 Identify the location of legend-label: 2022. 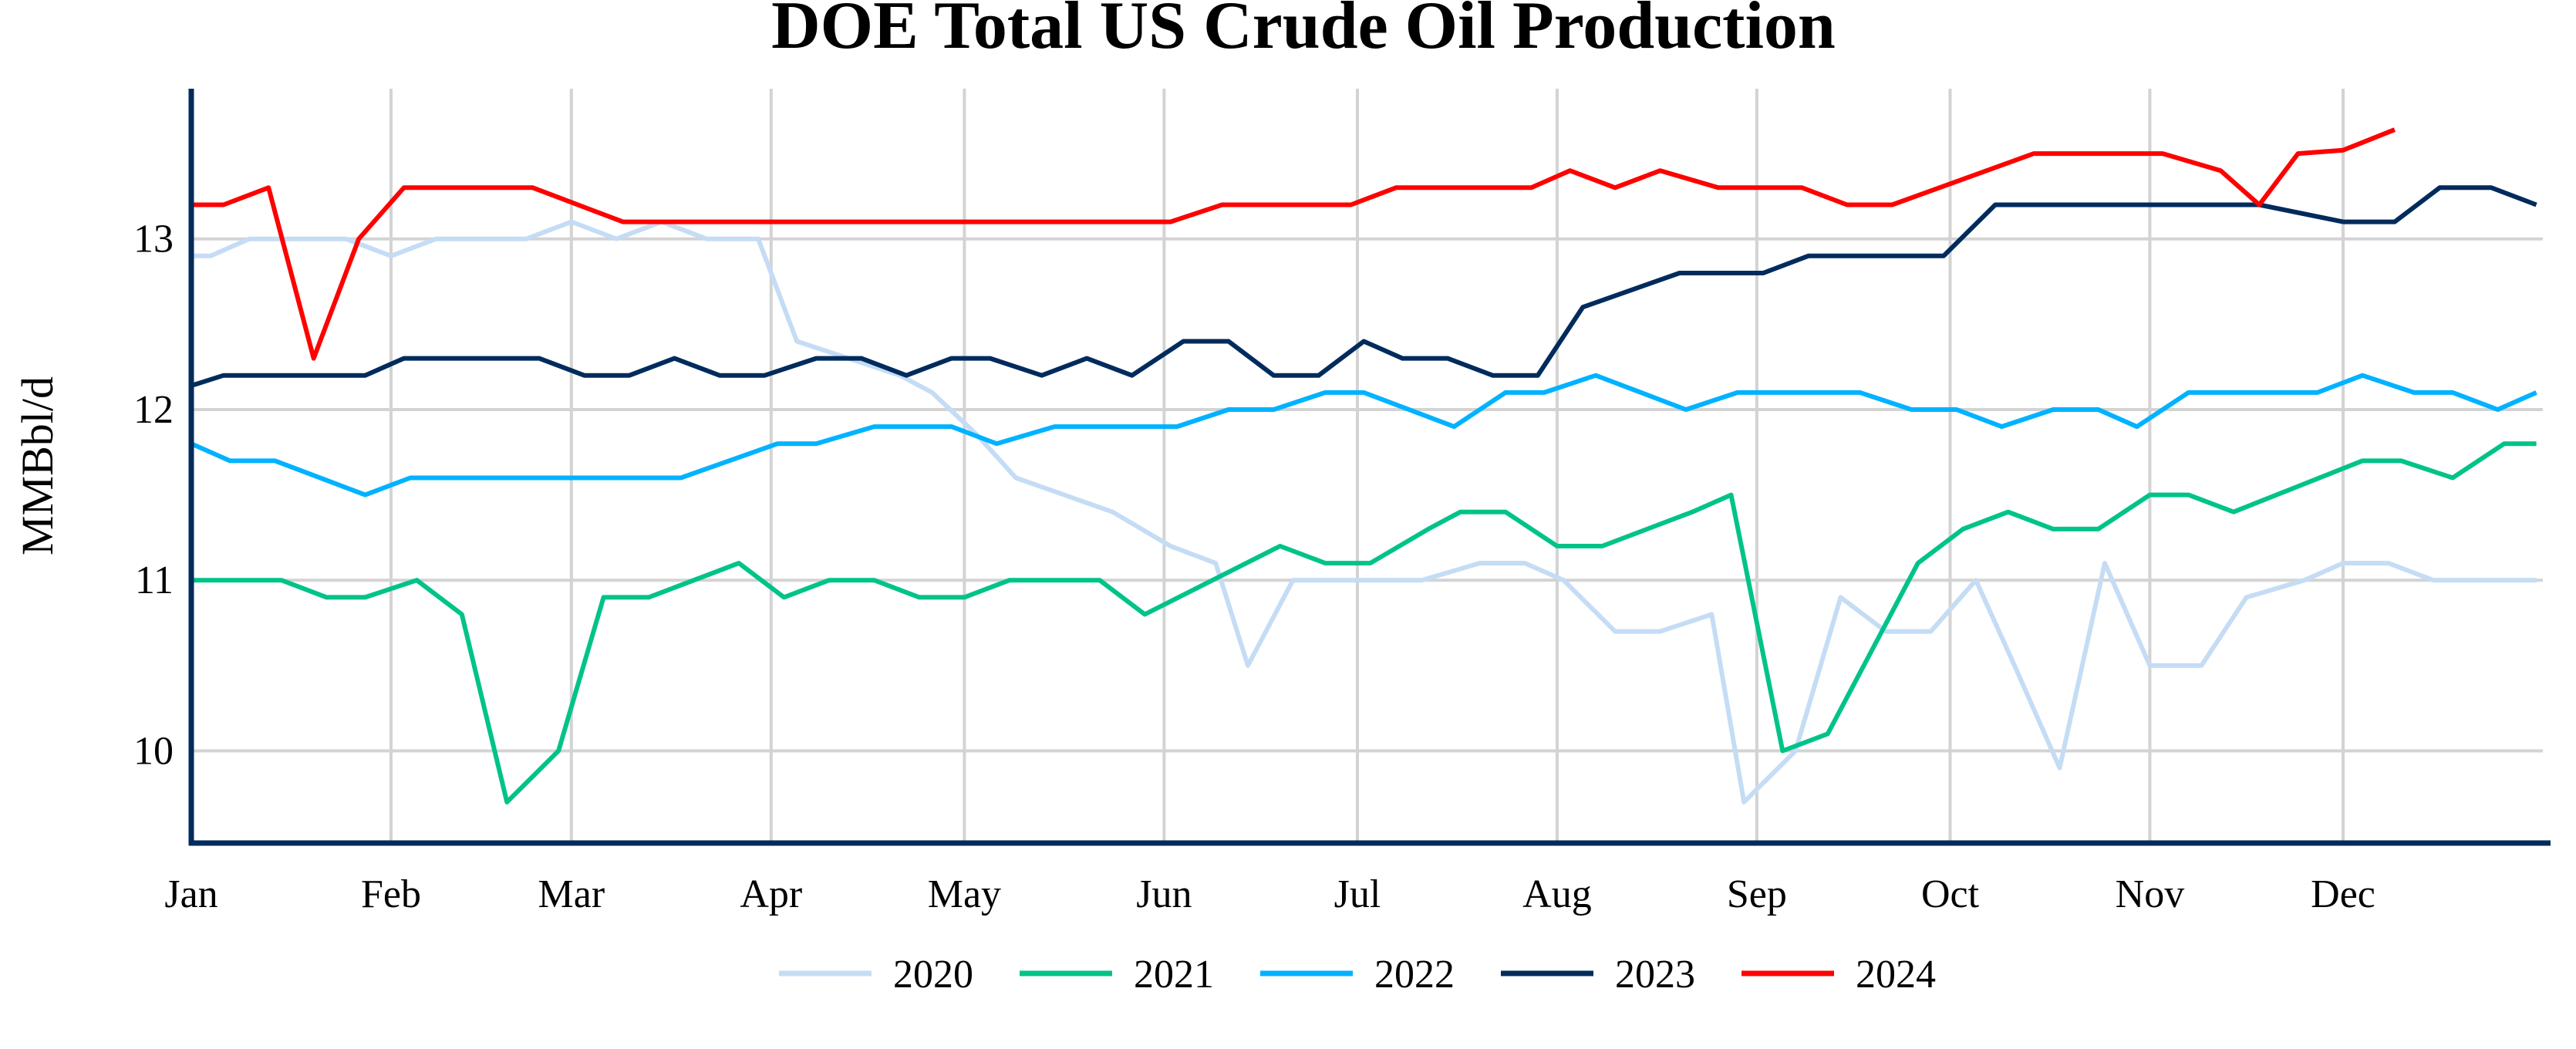
(1414, 975).